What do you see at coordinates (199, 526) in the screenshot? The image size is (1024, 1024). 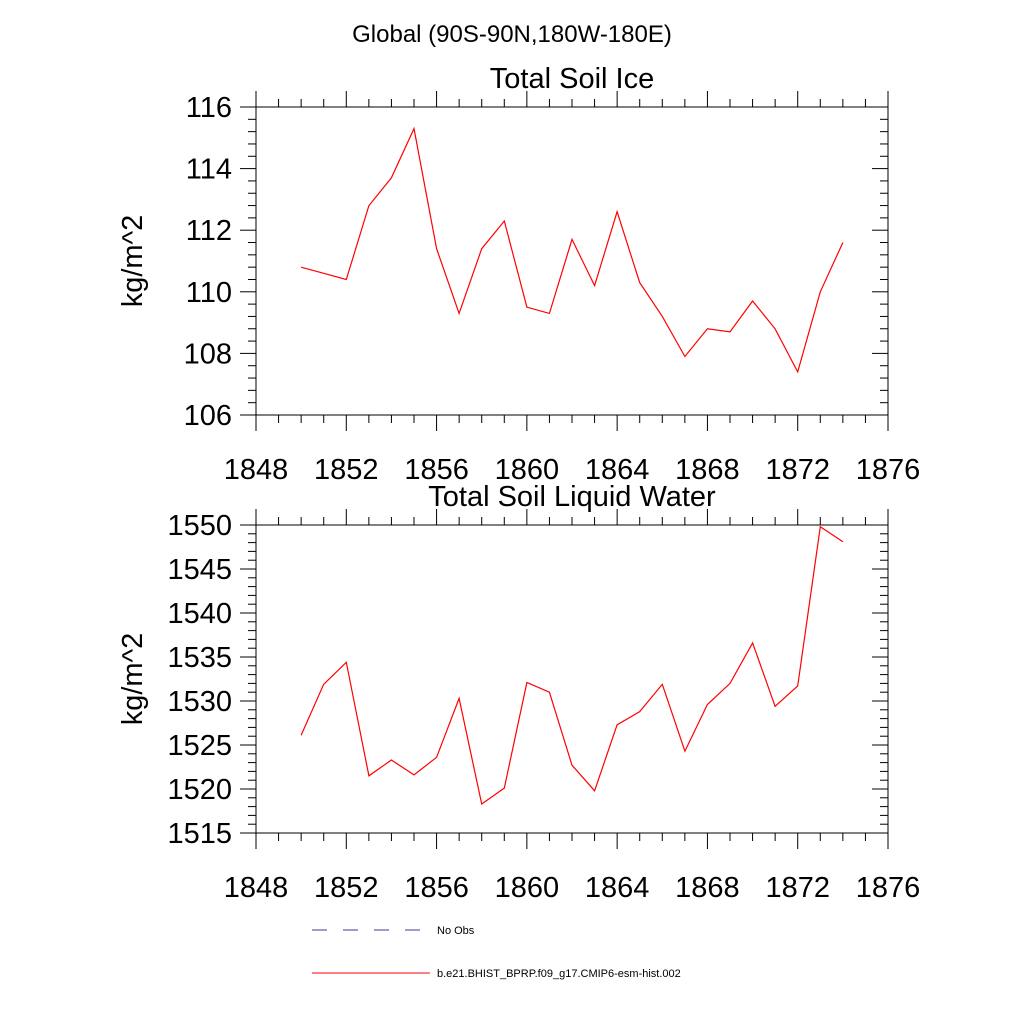 I see `y-tick-label: 1550` at bounding box center [199, 526].